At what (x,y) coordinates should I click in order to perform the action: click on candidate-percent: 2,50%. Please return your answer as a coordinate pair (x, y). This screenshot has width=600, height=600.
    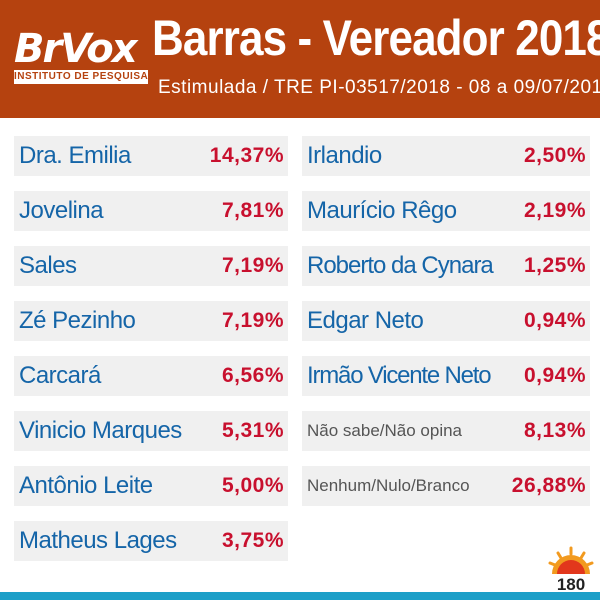
    Looking at the image, I should click on (554, 155).